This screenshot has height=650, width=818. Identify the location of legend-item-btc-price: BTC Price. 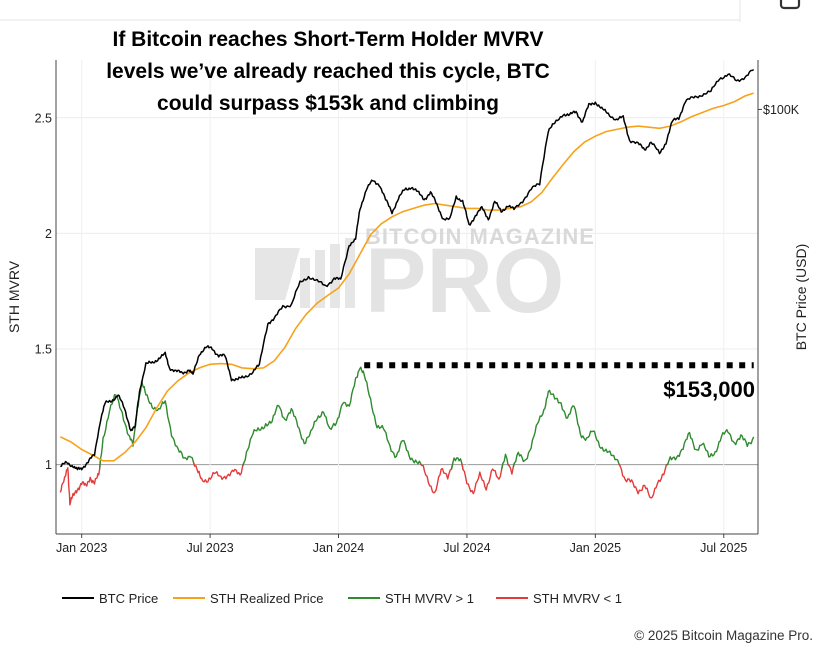
(110, 598).